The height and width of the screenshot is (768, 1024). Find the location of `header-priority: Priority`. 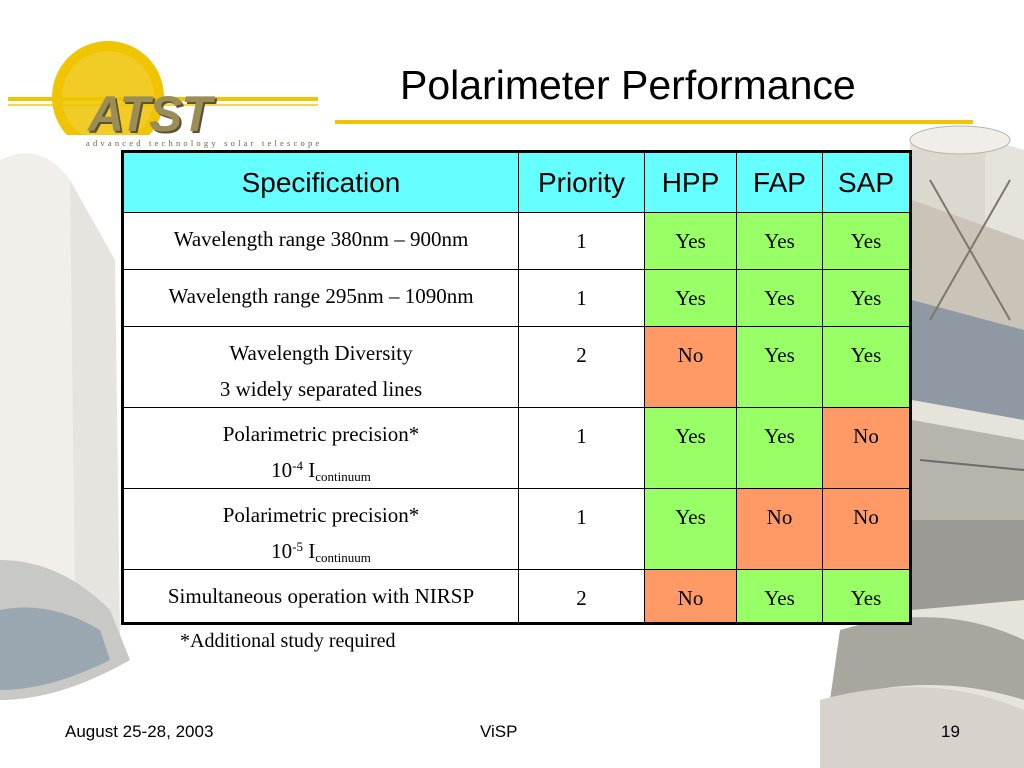

header-priority: Priority is located at coordinates (581, 182).